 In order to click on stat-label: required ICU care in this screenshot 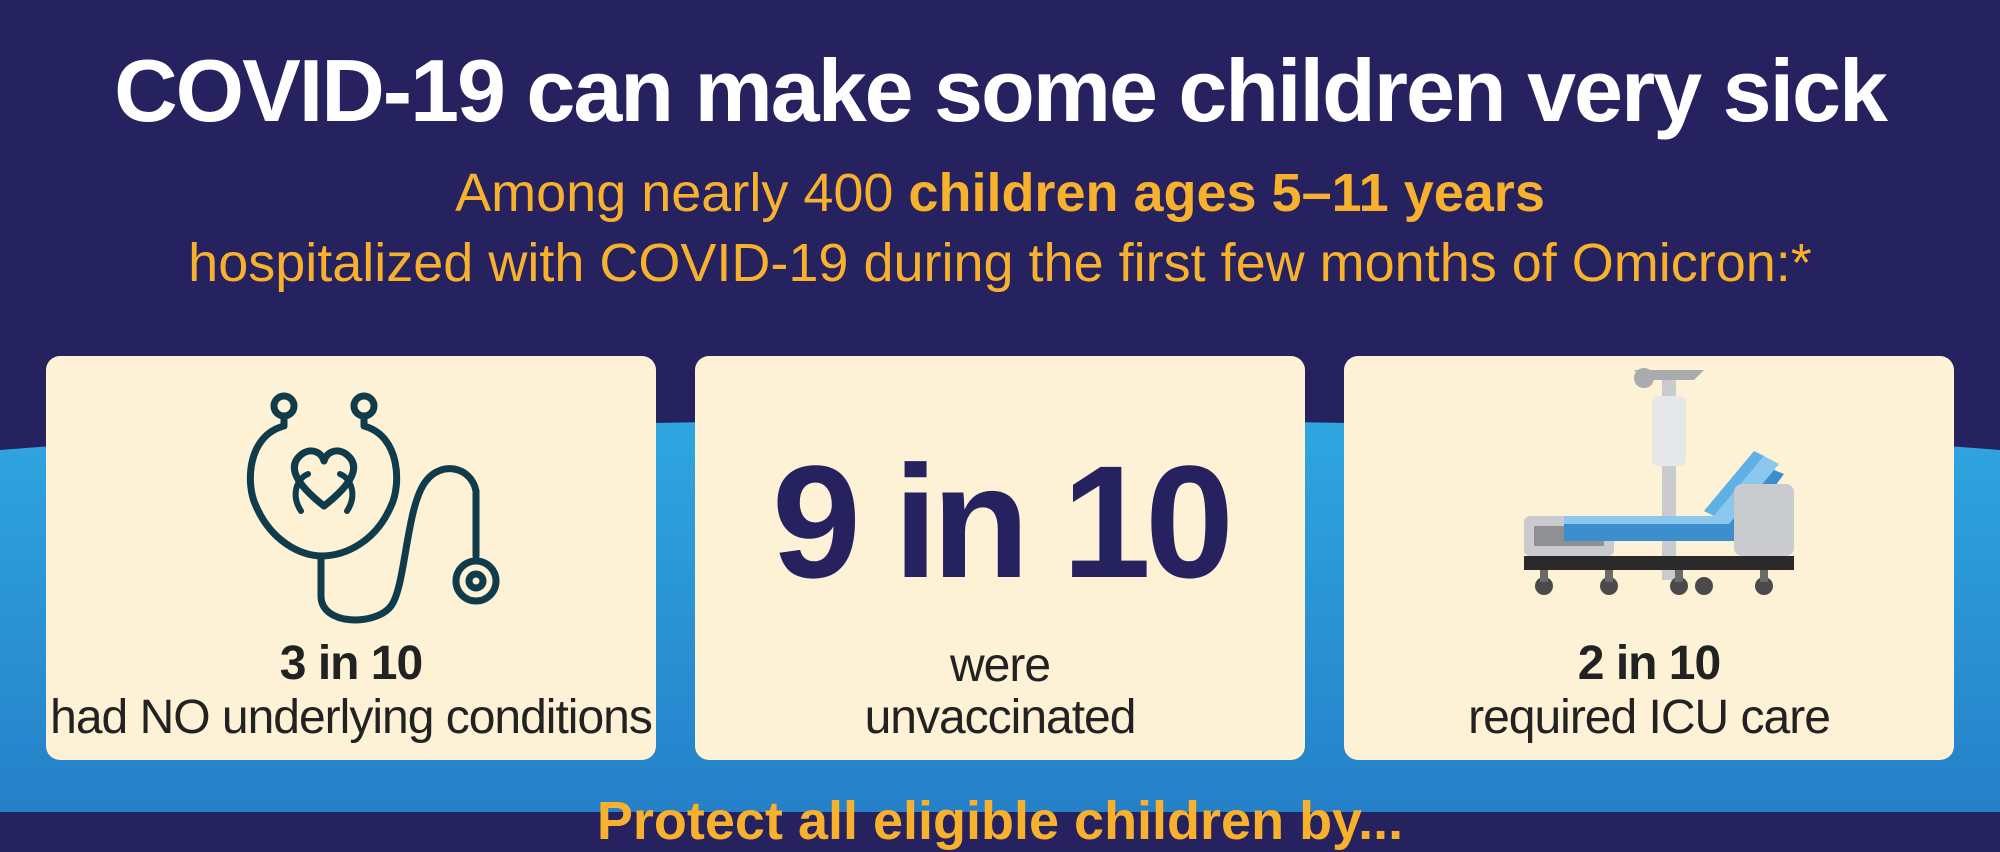, I will do `click(1649, 717)`.